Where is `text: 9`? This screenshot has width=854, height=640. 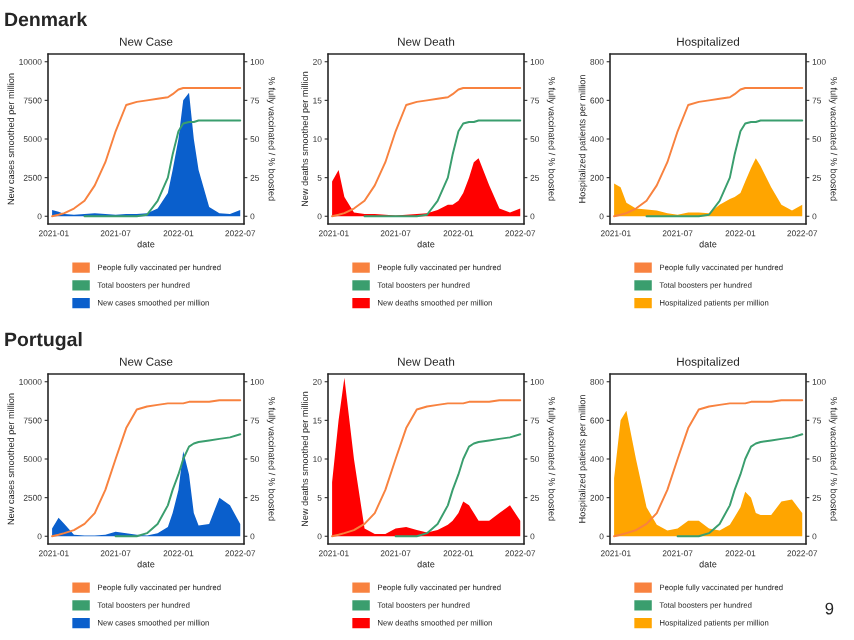
text: 9 is located at coordinates (829, 608).